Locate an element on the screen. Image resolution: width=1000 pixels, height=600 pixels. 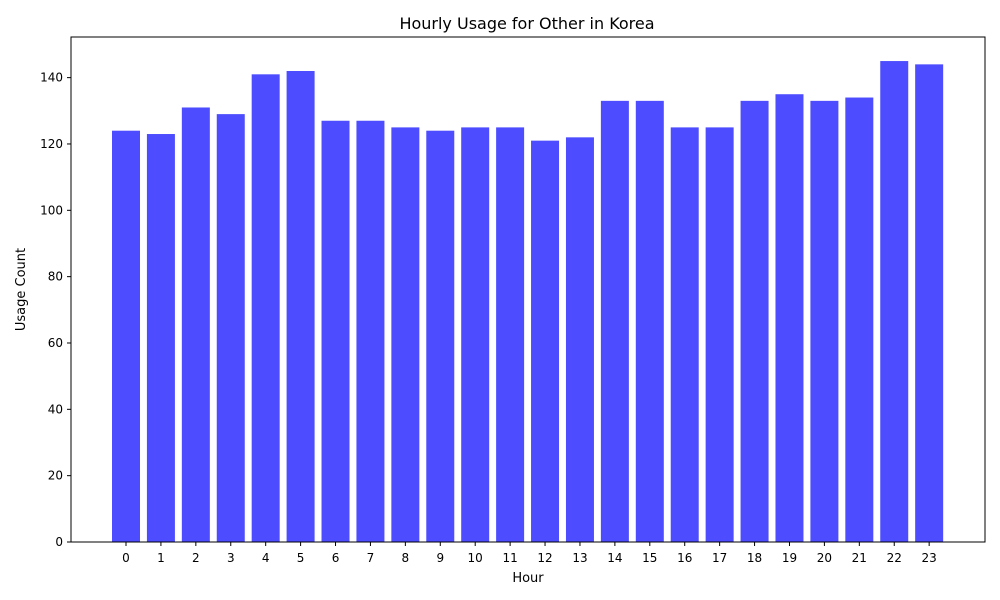
x-tick-label: 18 is located at coordinates (754, 558).